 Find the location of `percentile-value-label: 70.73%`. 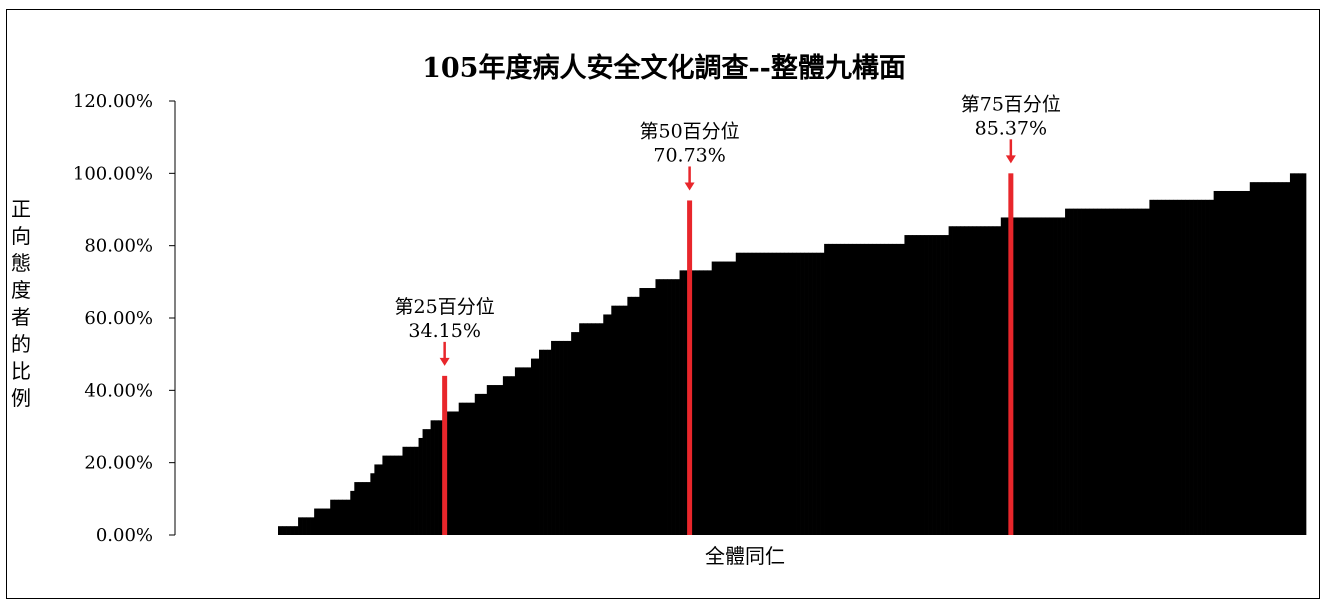

percentile-value-label: 70.73% is located at coordinates (689, 155).